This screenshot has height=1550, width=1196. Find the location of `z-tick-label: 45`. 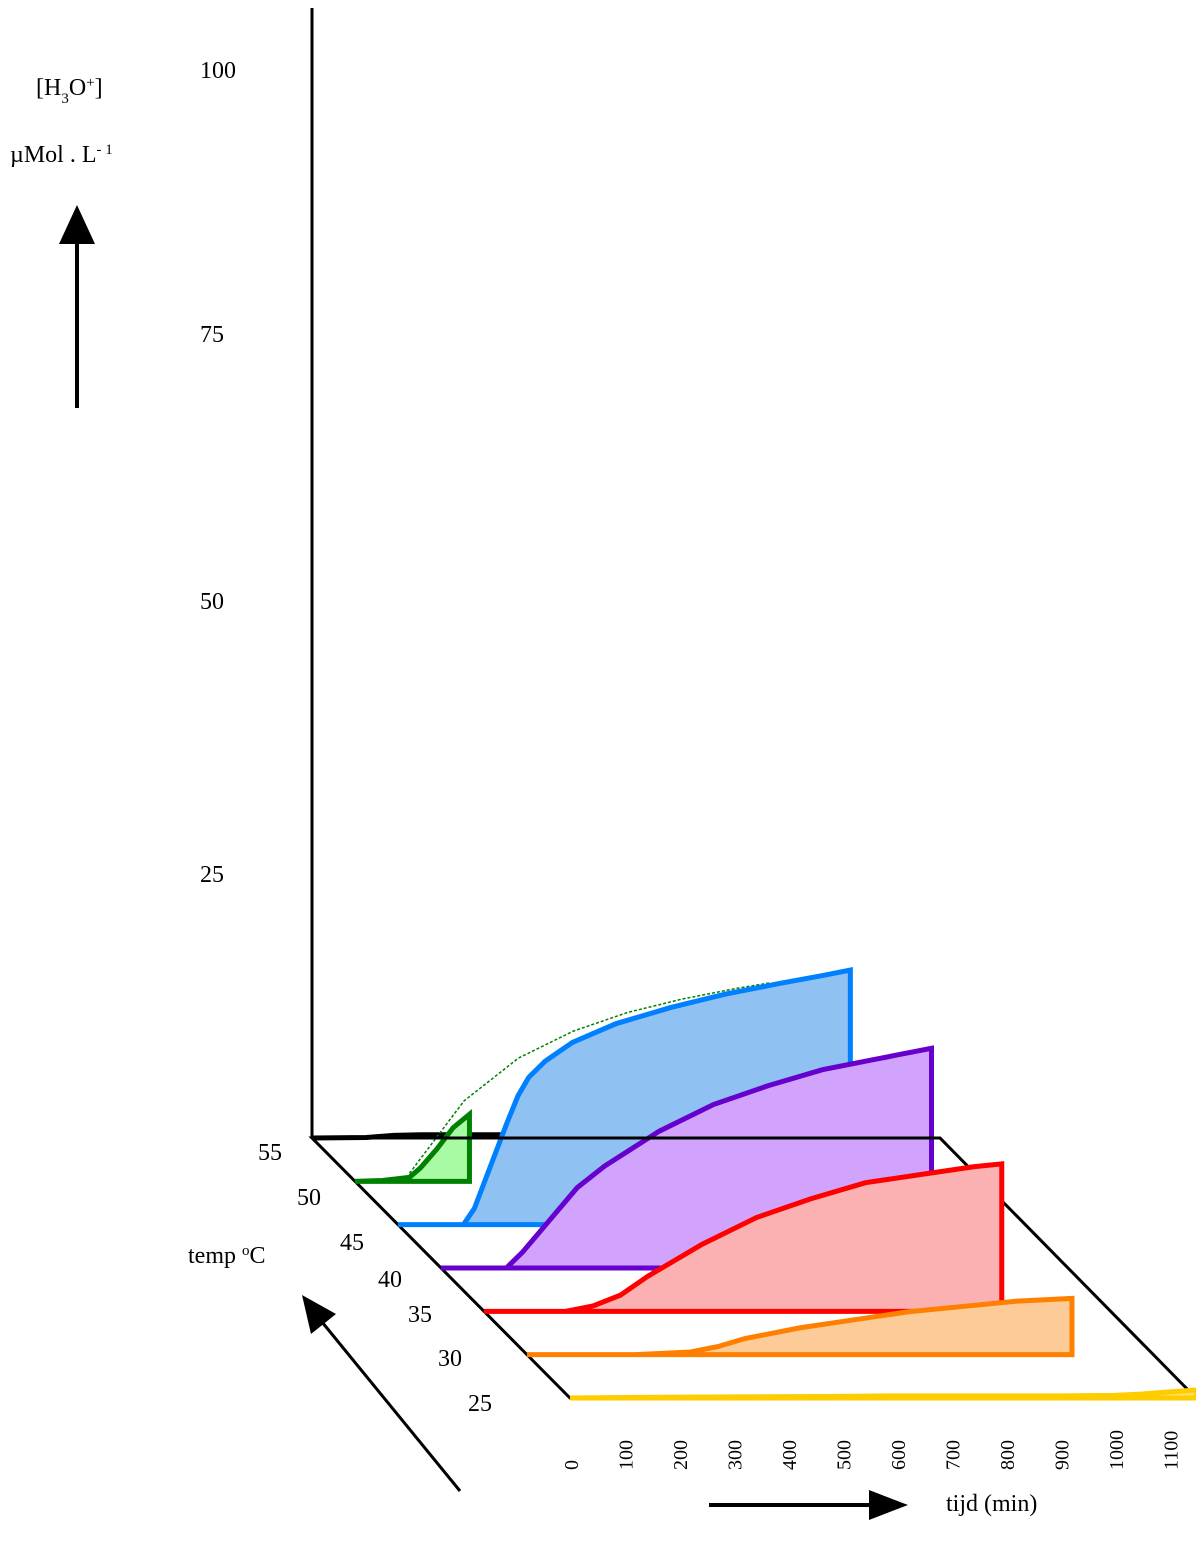

z-tick-label: 45 is located at coordinates (352, 1243).